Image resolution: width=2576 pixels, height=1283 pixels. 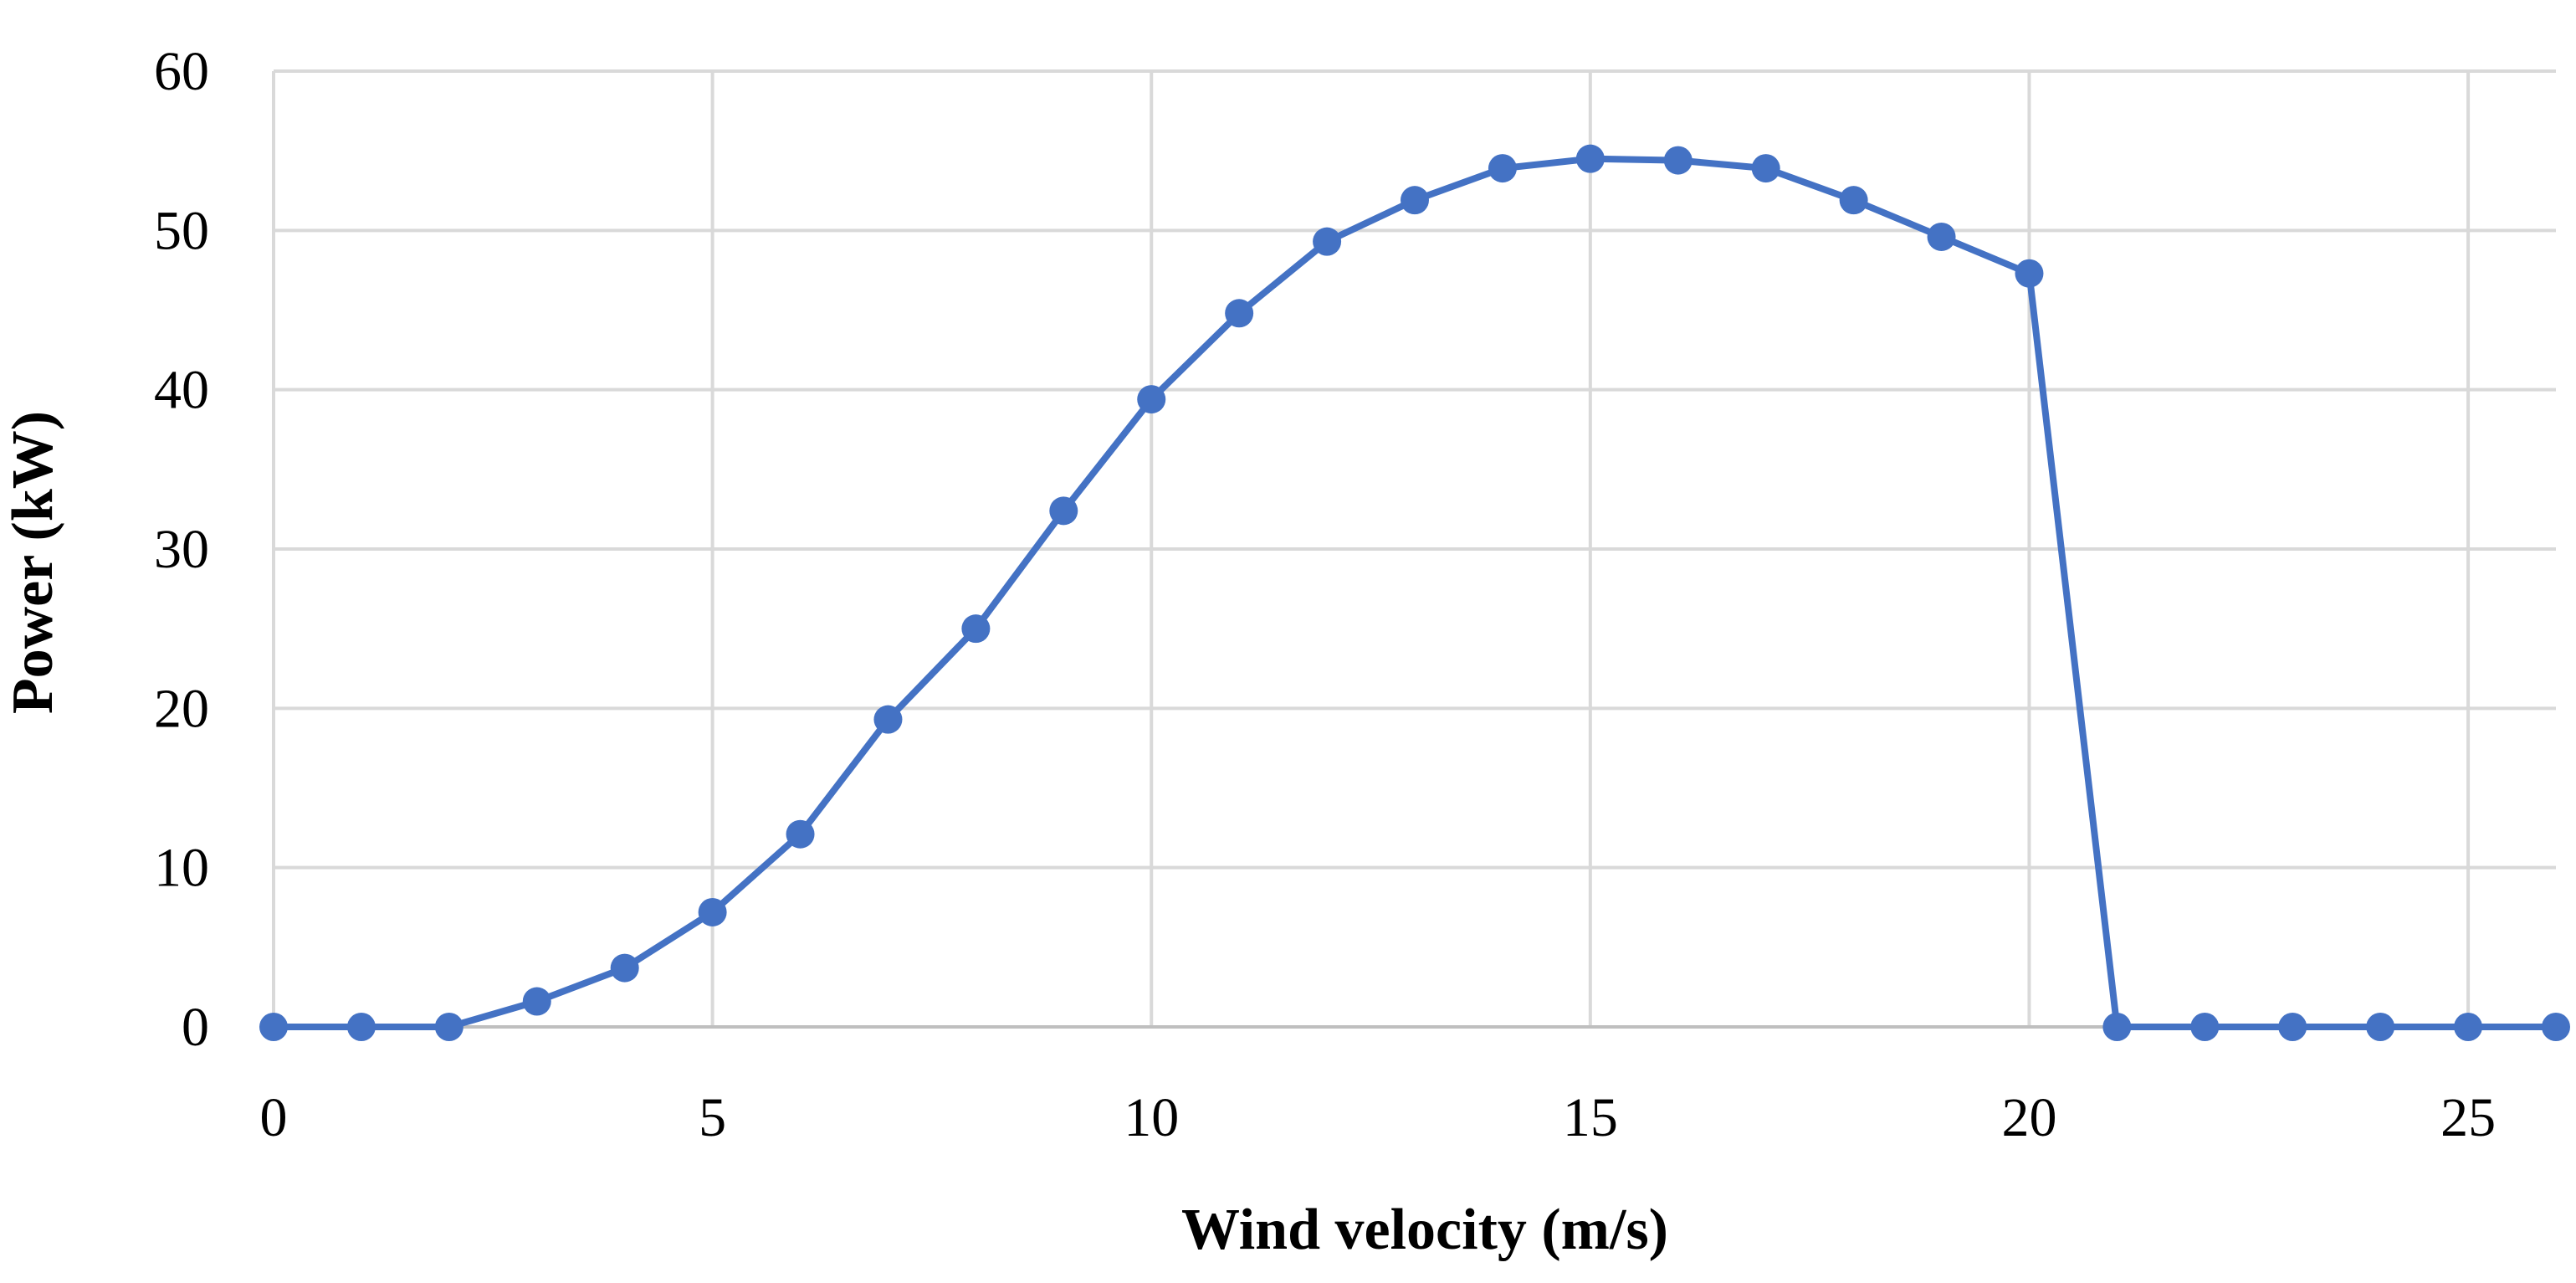 What do you see at coordinates (33, 562) in the screenshot?
I see `y-axis-title: Power (kW)` at bounding box center [33, 562].